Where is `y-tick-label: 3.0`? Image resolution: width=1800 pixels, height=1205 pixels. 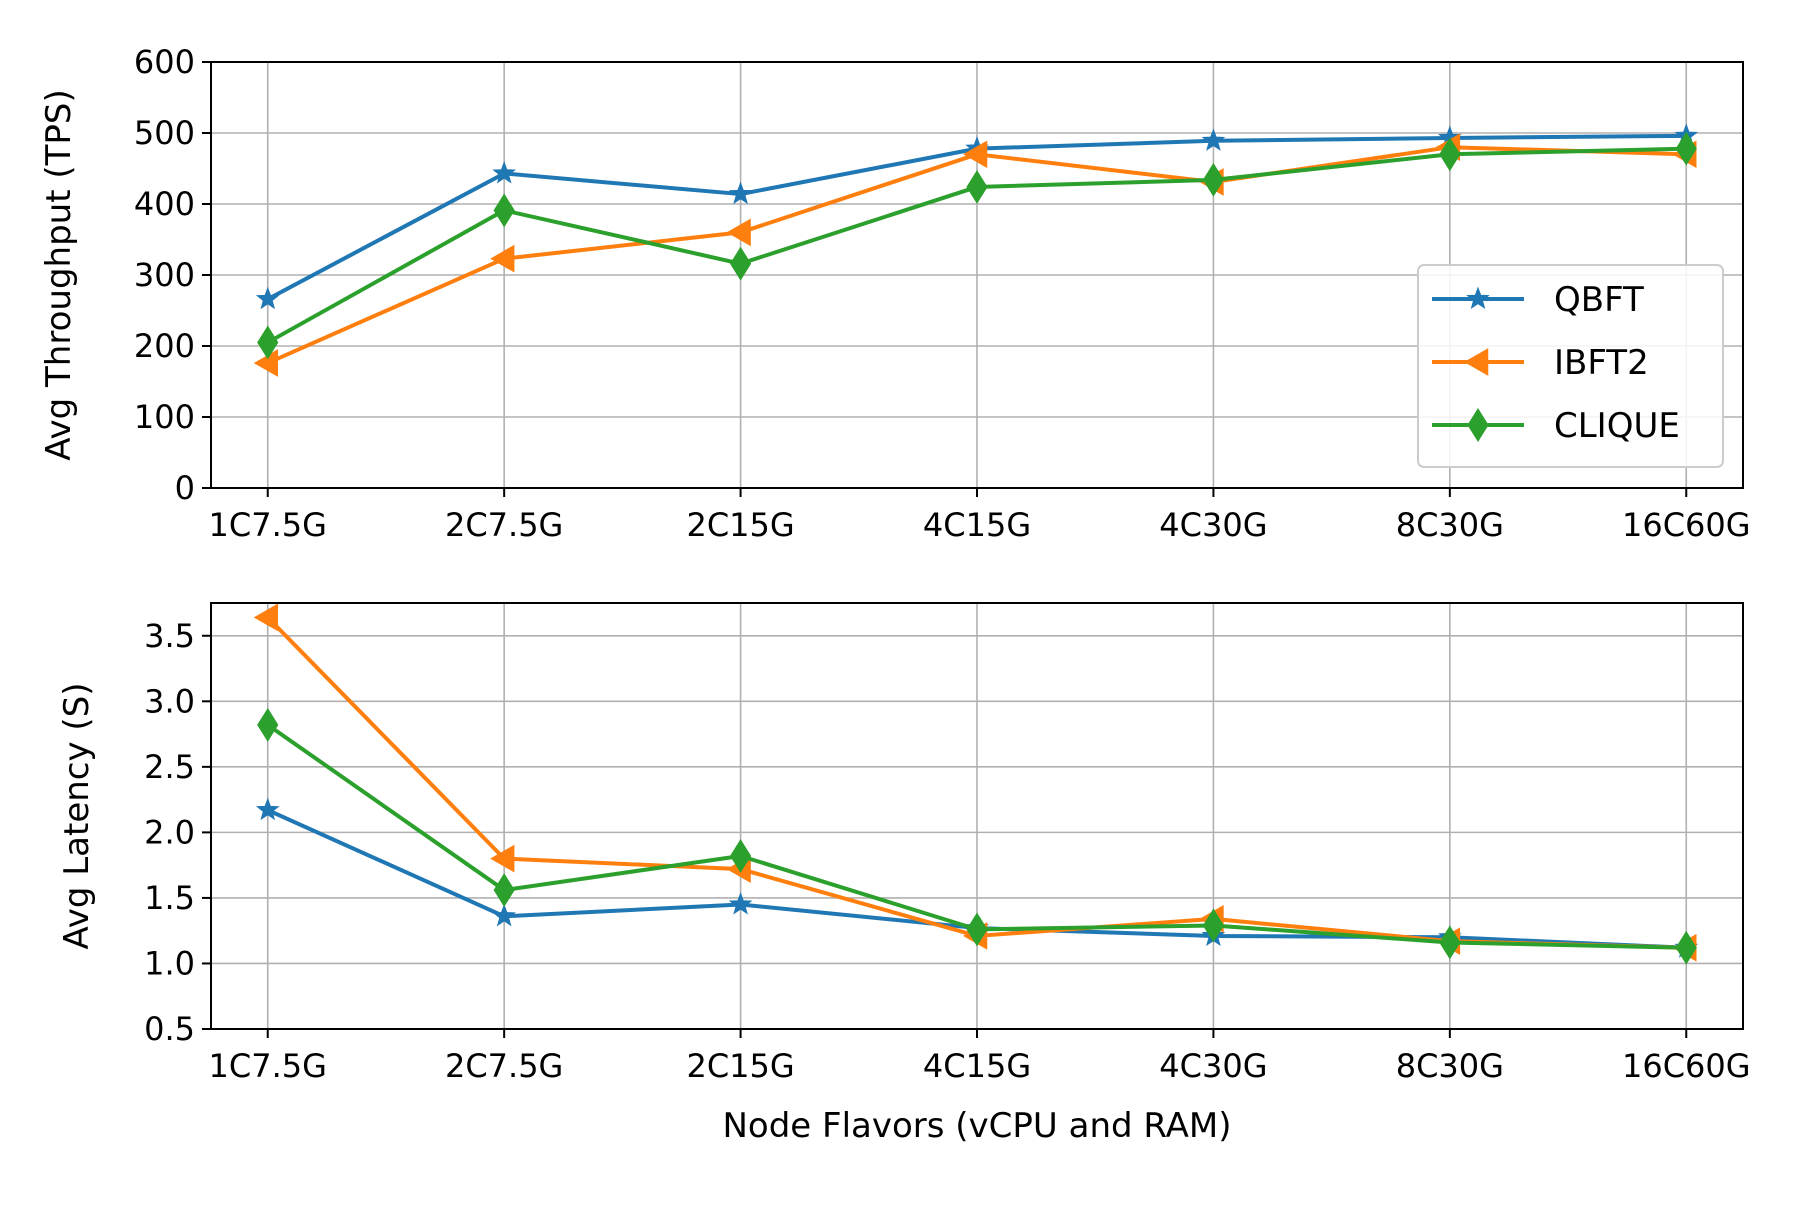 y-tick-label: 3.0 is located at coordinates (169, 701).